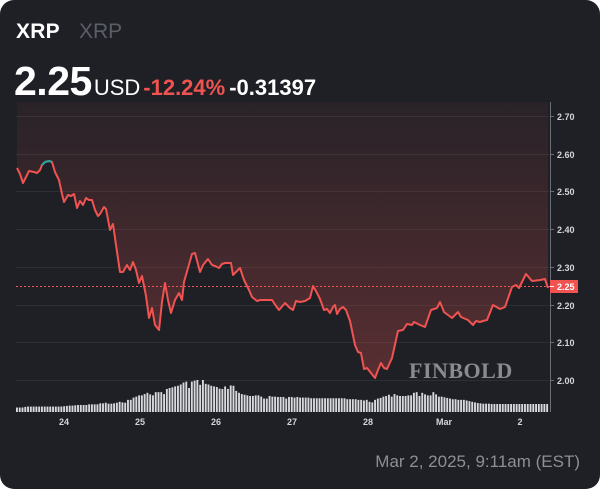 The height and width of the screenshot is (489, 600). I want to click on y-tick-label: 2.20, so click(566, 306).